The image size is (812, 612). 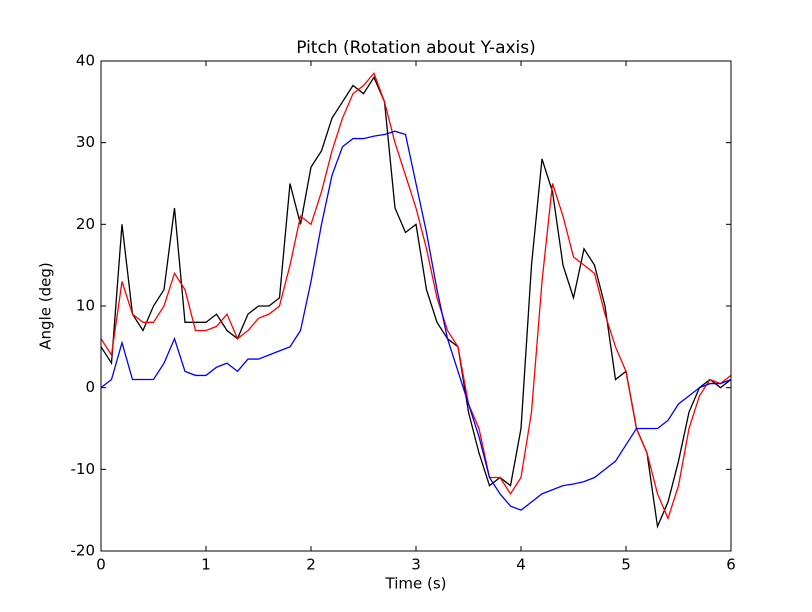 What do you see at coordinates (521, 565) in the screenshot?
I see `x-tick-label: 4` at bounding box center [521, 565].